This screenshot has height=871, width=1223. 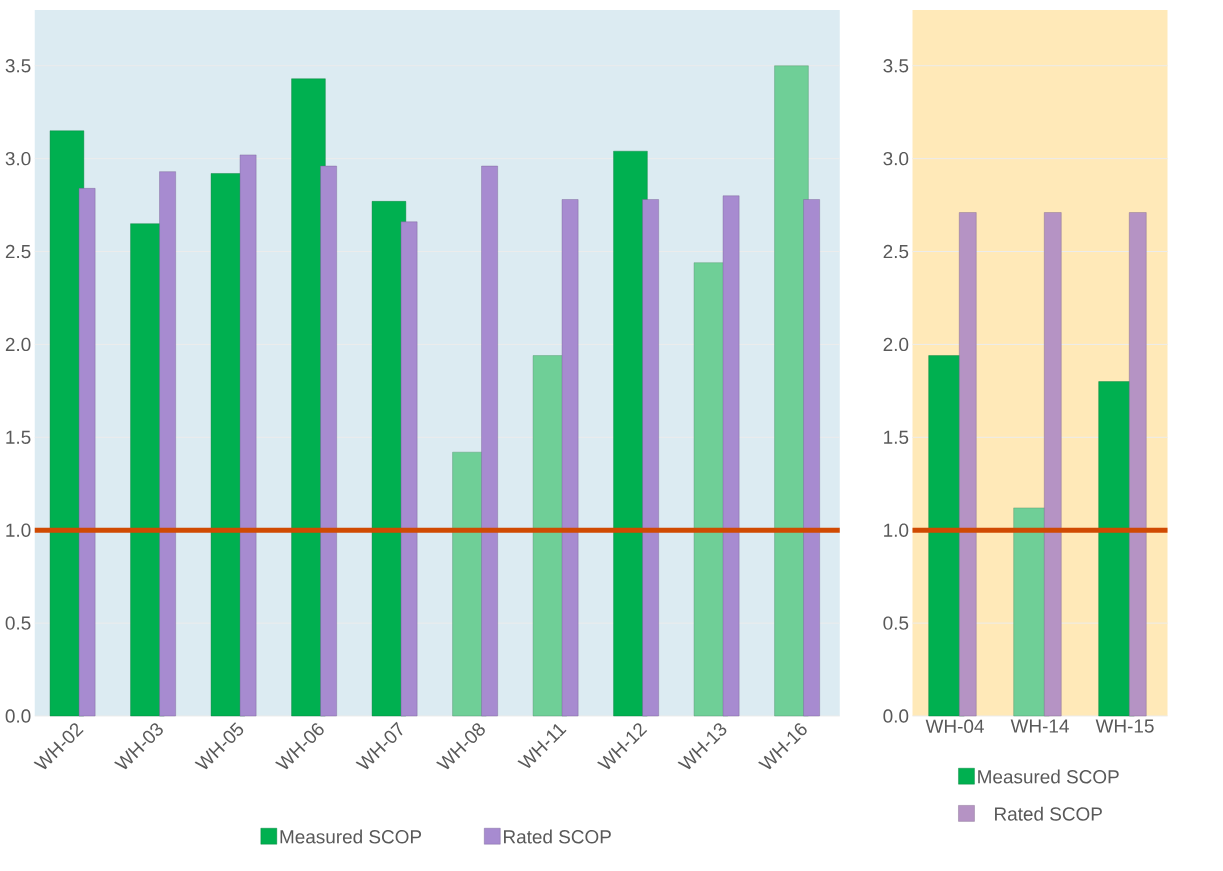 I want to click on x-tick-label: WH-14, so click(x=1039, y=726).